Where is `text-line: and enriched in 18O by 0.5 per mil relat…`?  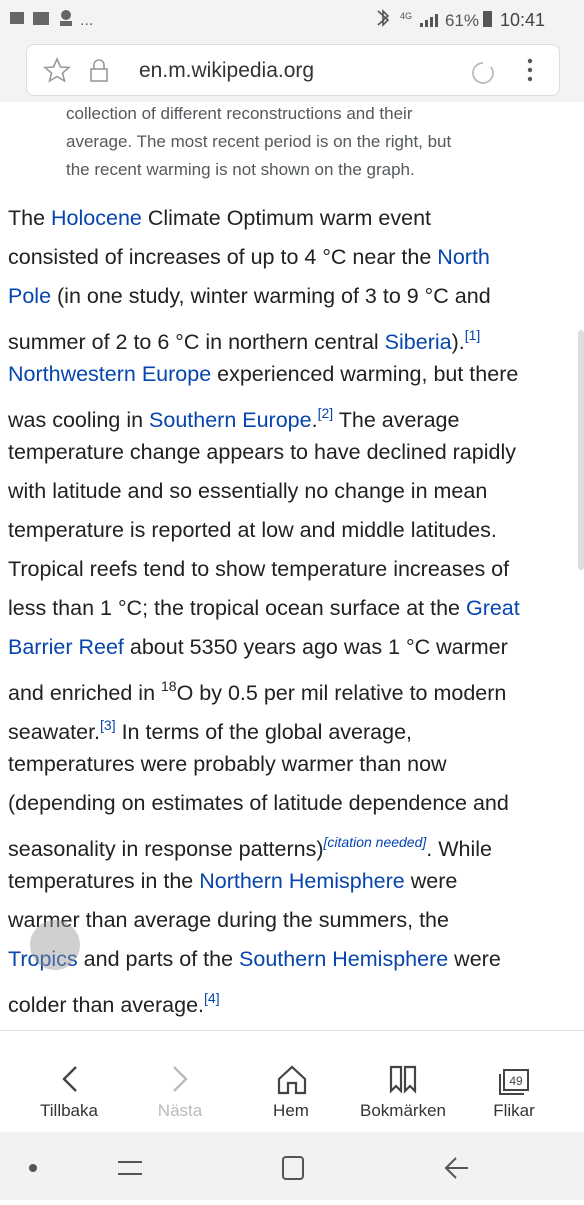
text-line: and enriched in 18O by 0.5 per mil relat… is located at coordinates (296, 687).